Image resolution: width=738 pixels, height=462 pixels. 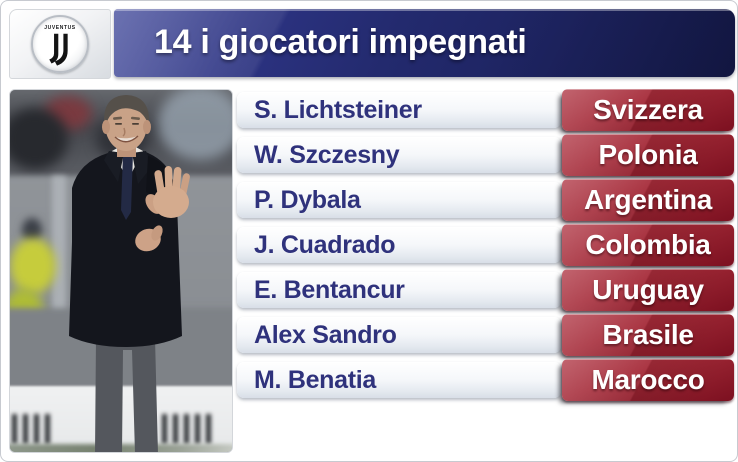 I want to click on player-country-bar: Brasile, so click(x=648, y=335).